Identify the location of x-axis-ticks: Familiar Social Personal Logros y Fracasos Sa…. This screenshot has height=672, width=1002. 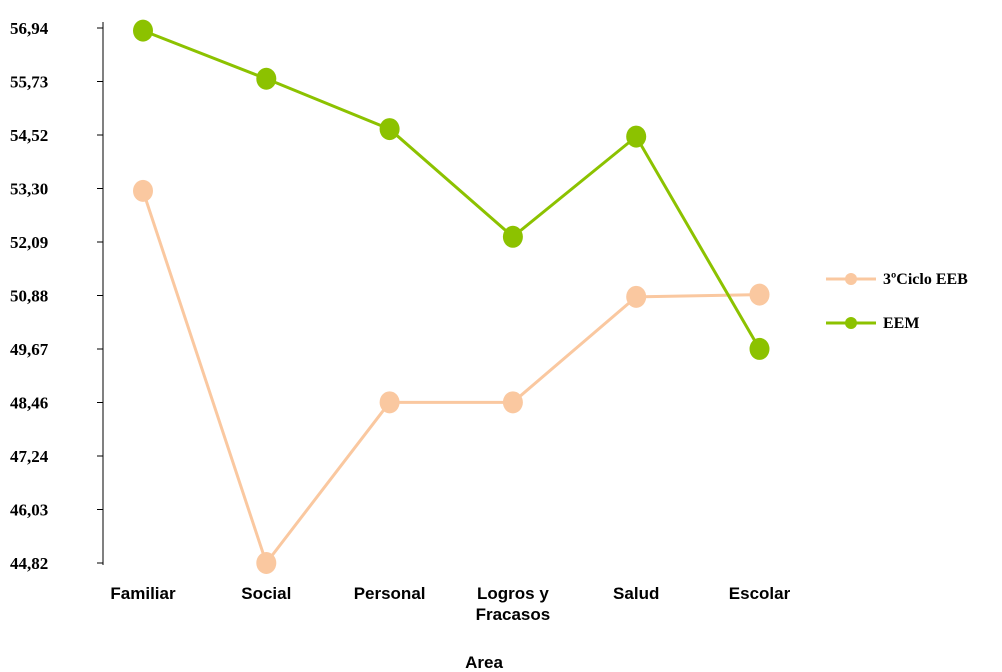
(450, 604).